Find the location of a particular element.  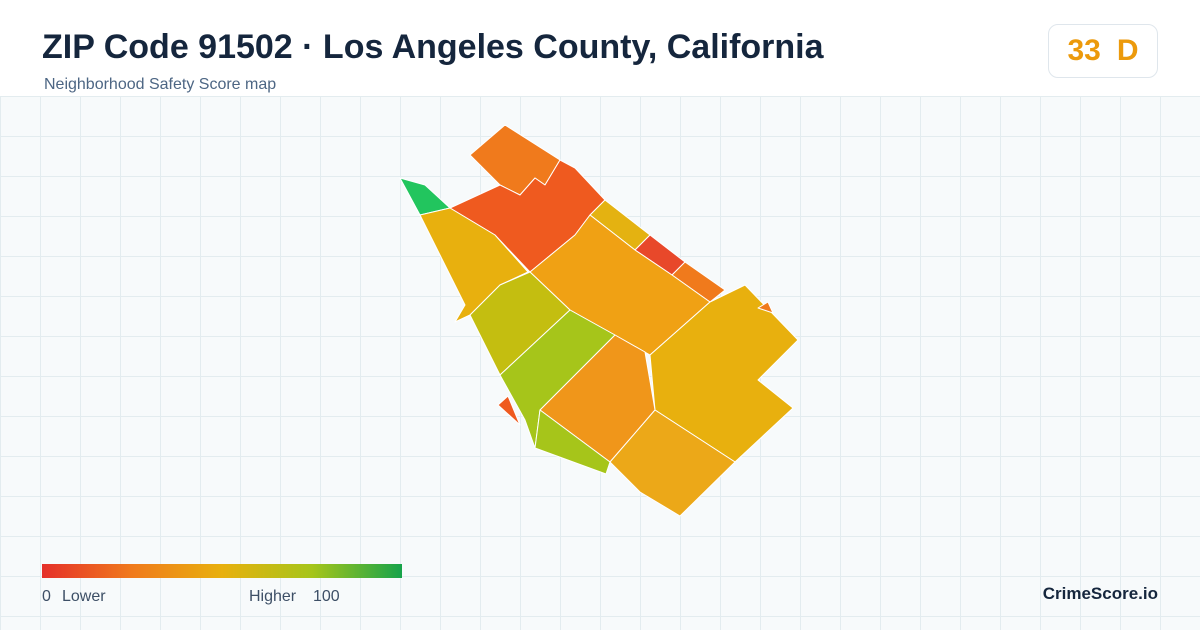

score-grade: D is located at coordinates (1127, 50).